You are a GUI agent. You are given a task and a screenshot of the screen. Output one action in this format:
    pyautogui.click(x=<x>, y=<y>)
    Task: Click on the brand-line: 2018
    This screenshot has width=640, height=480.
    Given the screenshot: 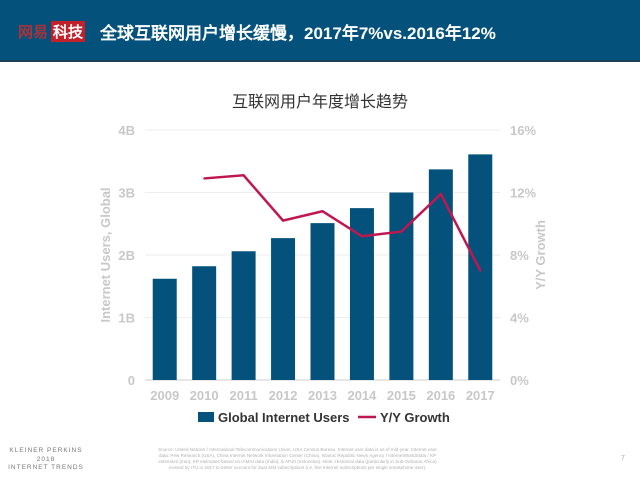 What is the action you would take?
    pyautogui.click(x=46, y=459)
    